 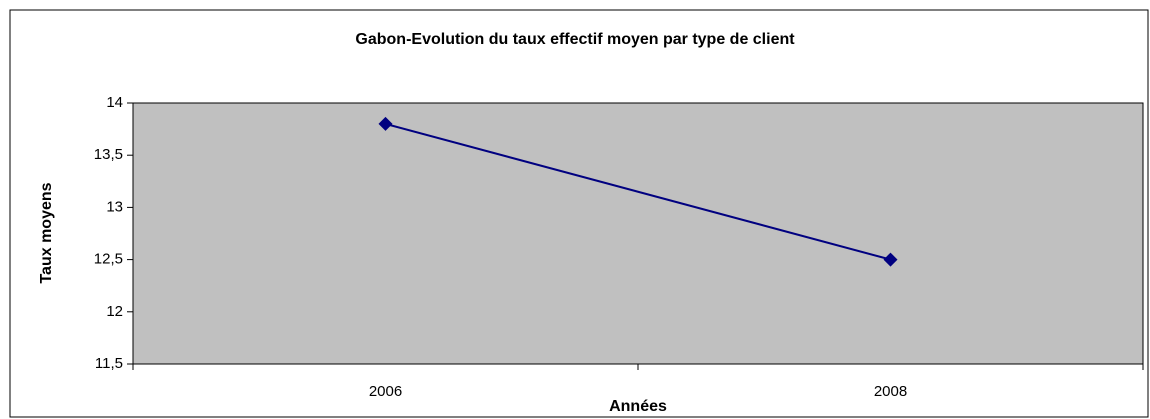 What do you see at coordinates (385, 391) in the screenshot?
I see `x-tick-label: 2006` at bounding box center [385, 391].